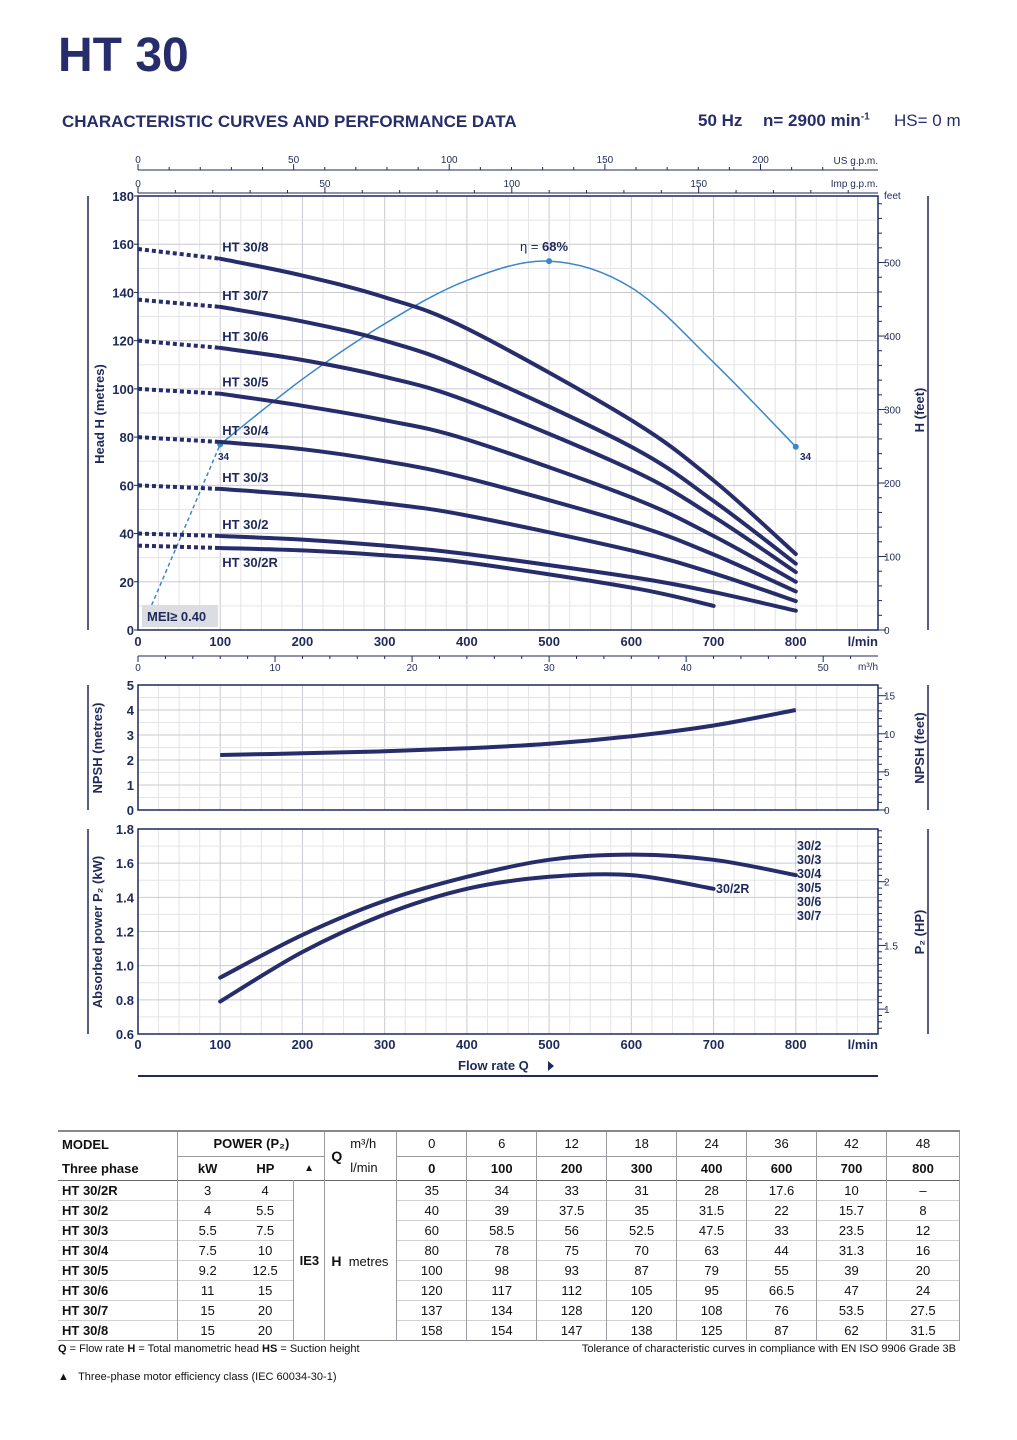 The image size is (1017, 1440). I want to click on head-value: 120, so click(642, 1310).